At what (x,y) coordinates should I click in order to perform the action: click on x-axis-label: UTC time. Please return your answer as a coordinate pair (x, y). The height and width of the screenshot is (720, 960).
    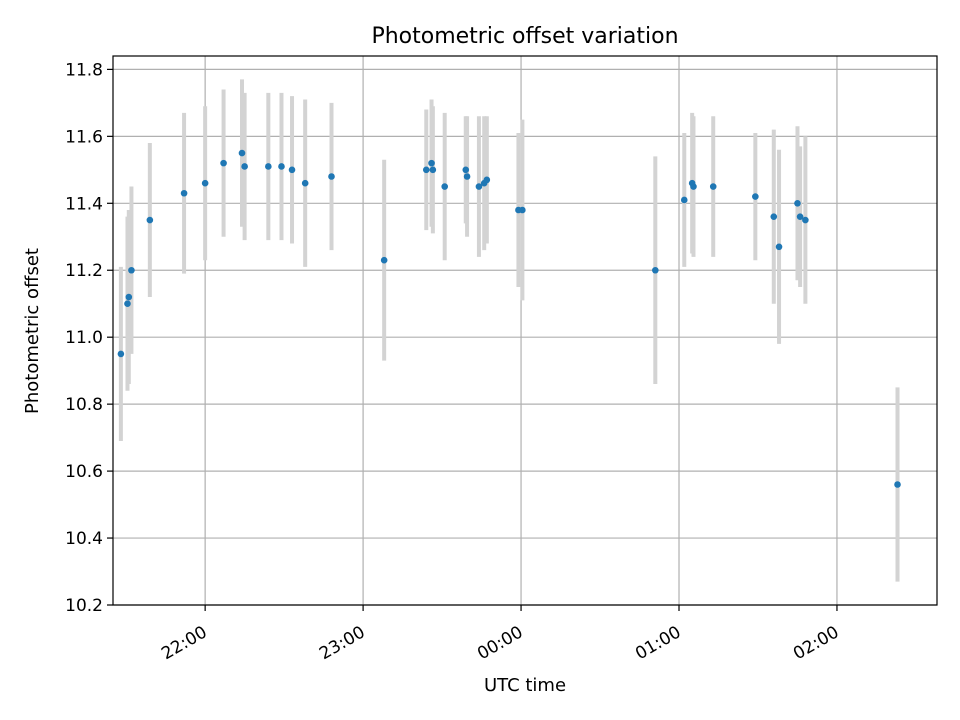
    Looking at the image, I should click on (525, 685).